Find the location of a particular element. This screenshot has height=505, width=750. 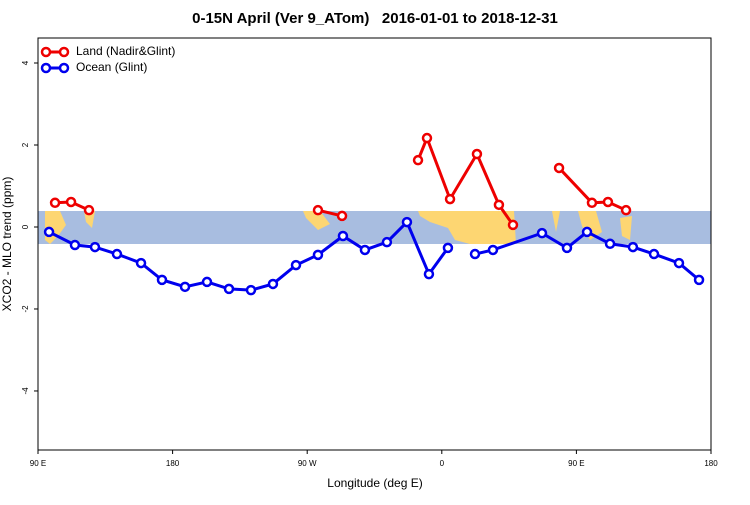

legend-label: Land (Nadir&Glint) is located at coordinates (125, 51).